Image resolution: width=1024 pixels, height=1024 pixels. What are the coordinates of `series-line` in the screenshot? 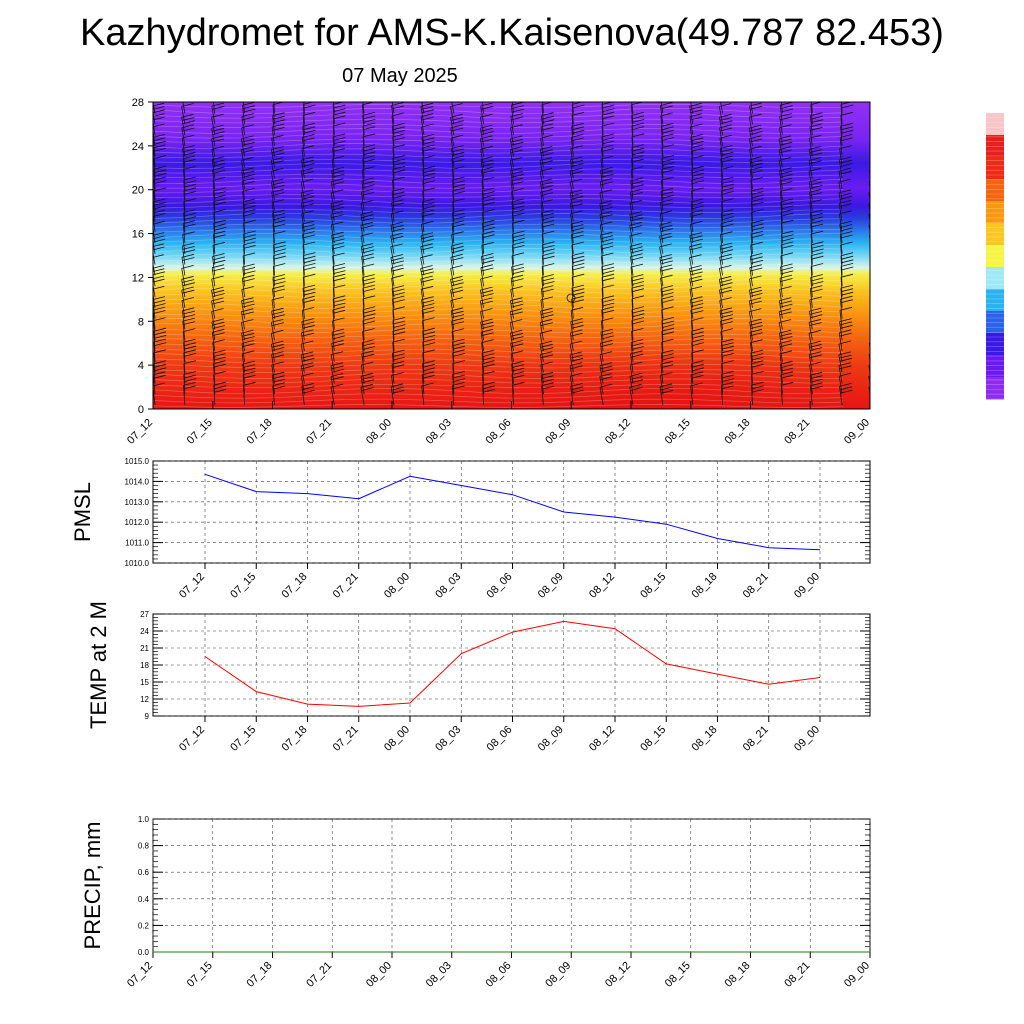 It's located at (512, 512).